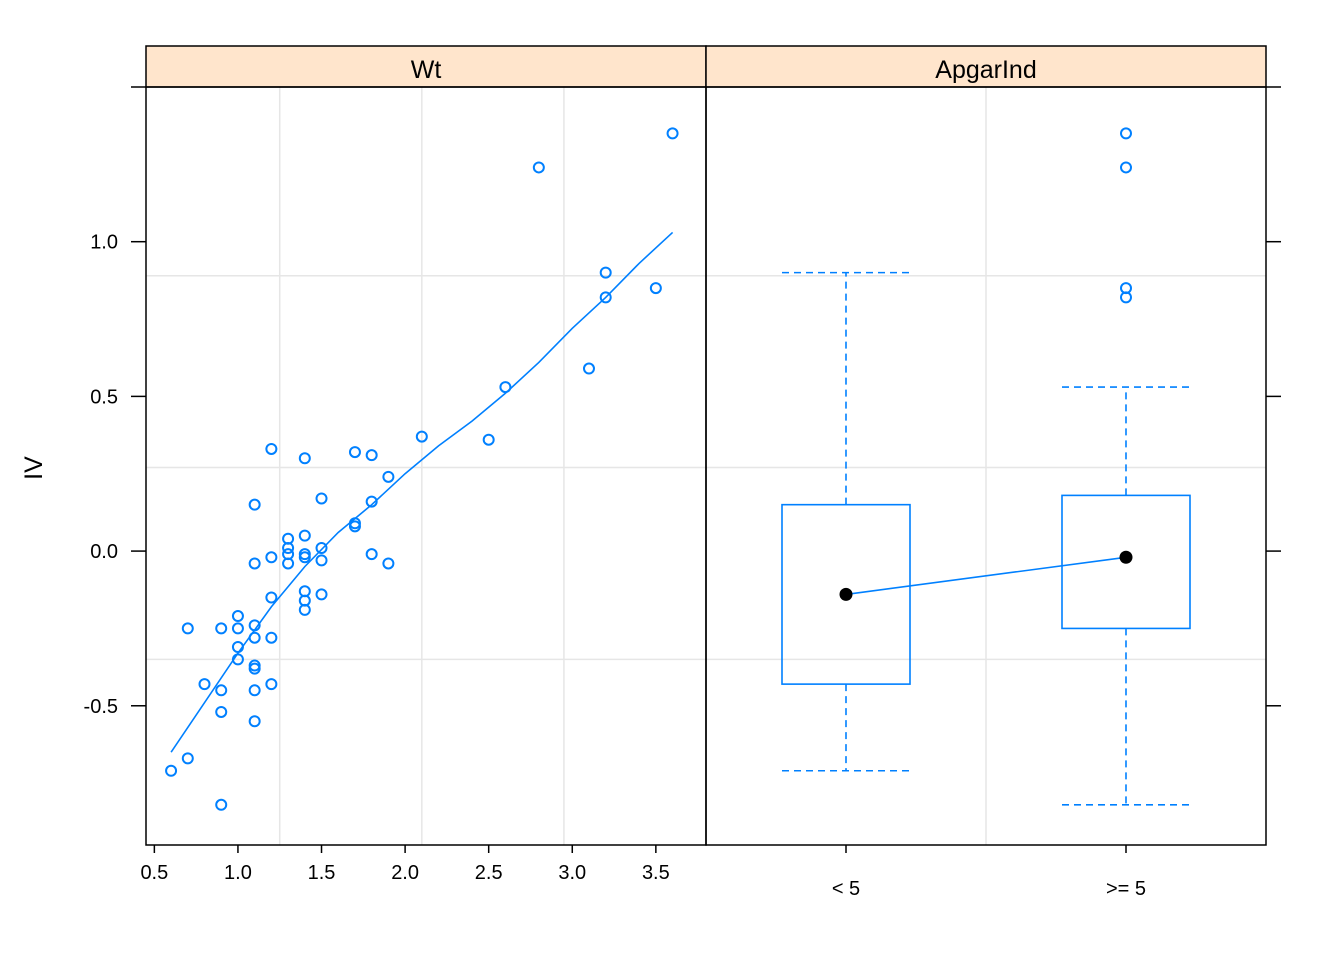 The image size is (1344, 960). I want to click on x-tick-label: 1.0, so click(238, 873).